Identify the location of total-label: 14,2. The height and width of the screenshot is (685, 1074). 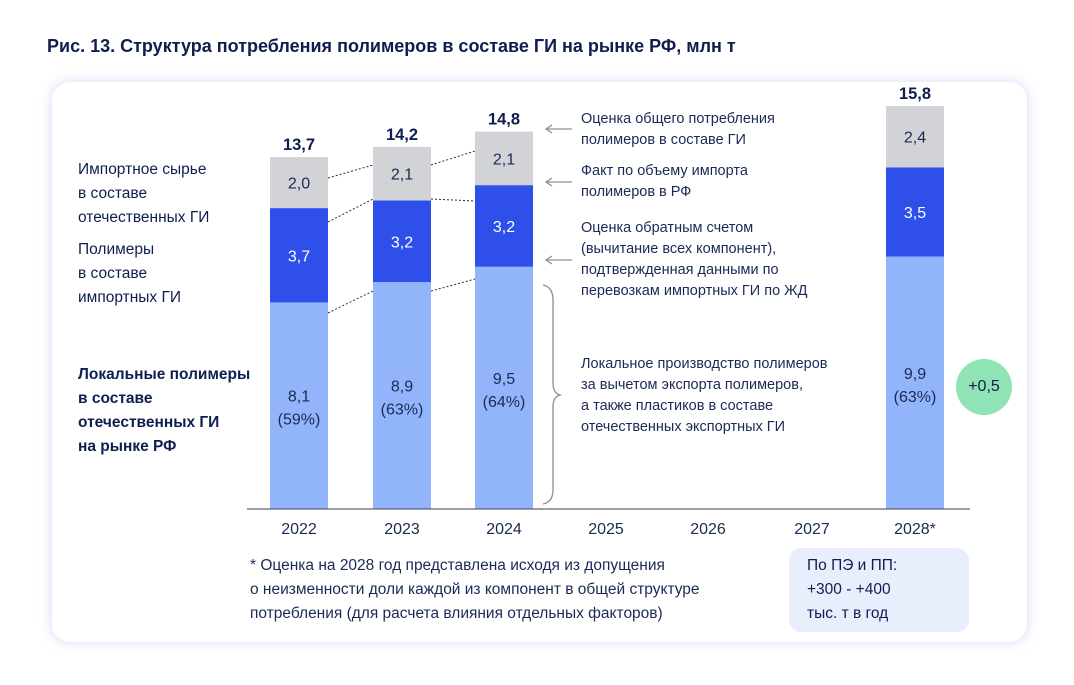
(402, 135).